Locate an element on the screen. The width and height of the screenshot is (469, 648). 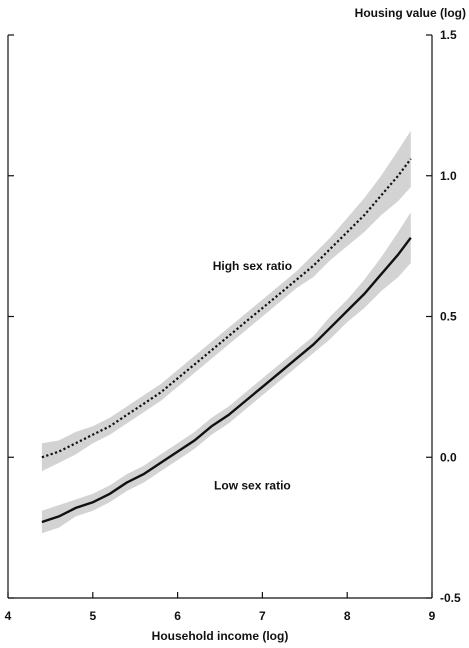
y-tick-label: 0.0 is located at coordinates (448, 457).